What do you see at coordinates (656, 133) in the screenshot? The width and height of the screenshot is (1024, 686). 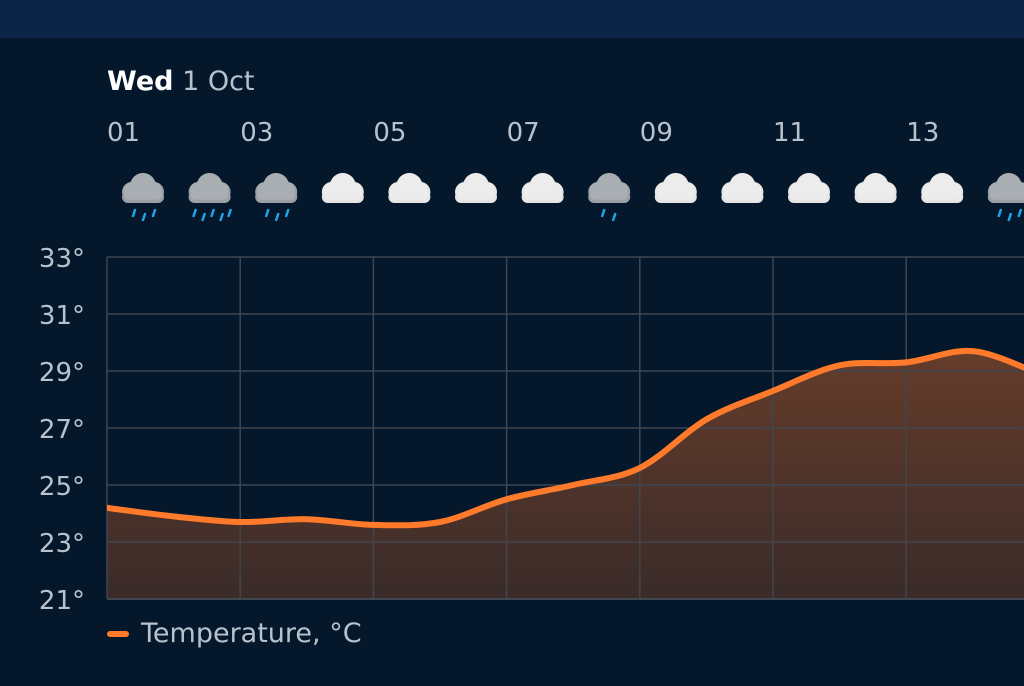 I see `x-tick-label: 09` at bounding box center [656, 133].